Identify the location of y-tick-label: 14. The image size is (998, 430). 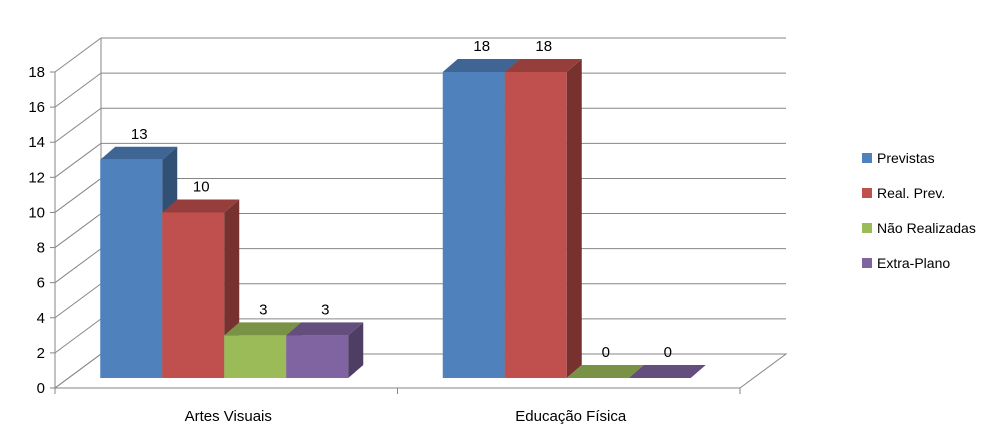
(36, 142).